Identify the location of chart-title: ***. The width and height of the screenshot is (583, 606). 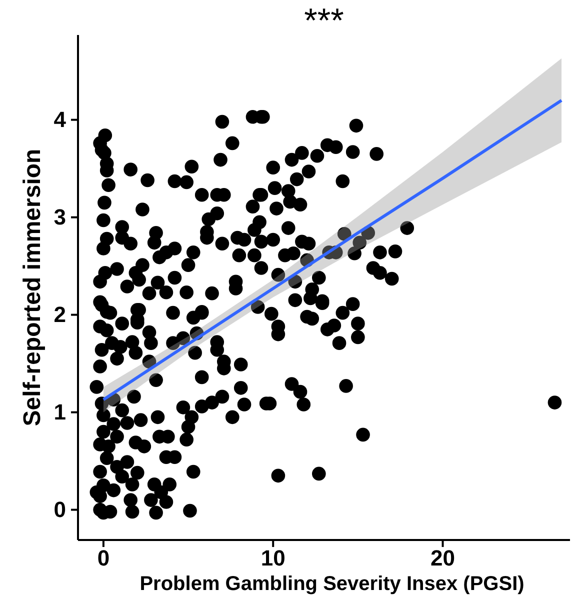
(324, 21).